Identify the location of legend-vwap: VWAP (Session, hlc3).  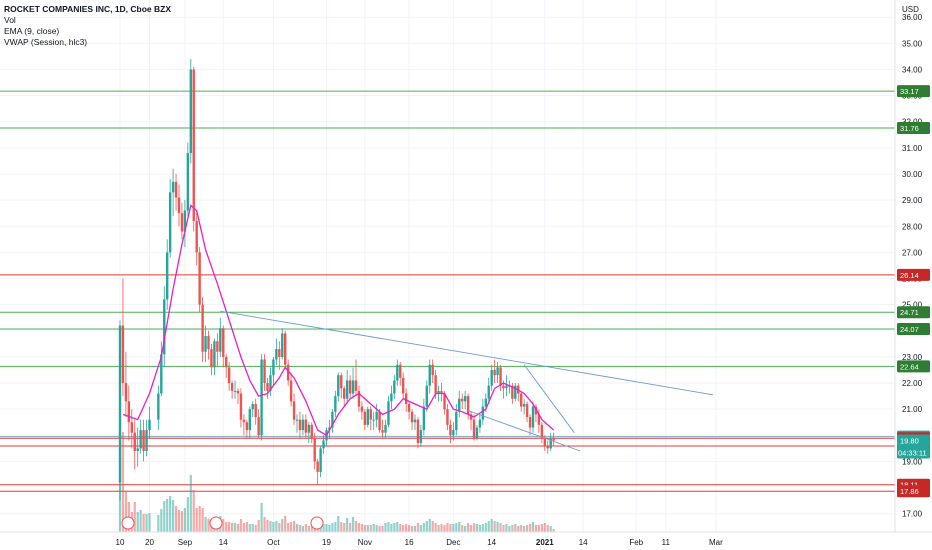
(46, 42).